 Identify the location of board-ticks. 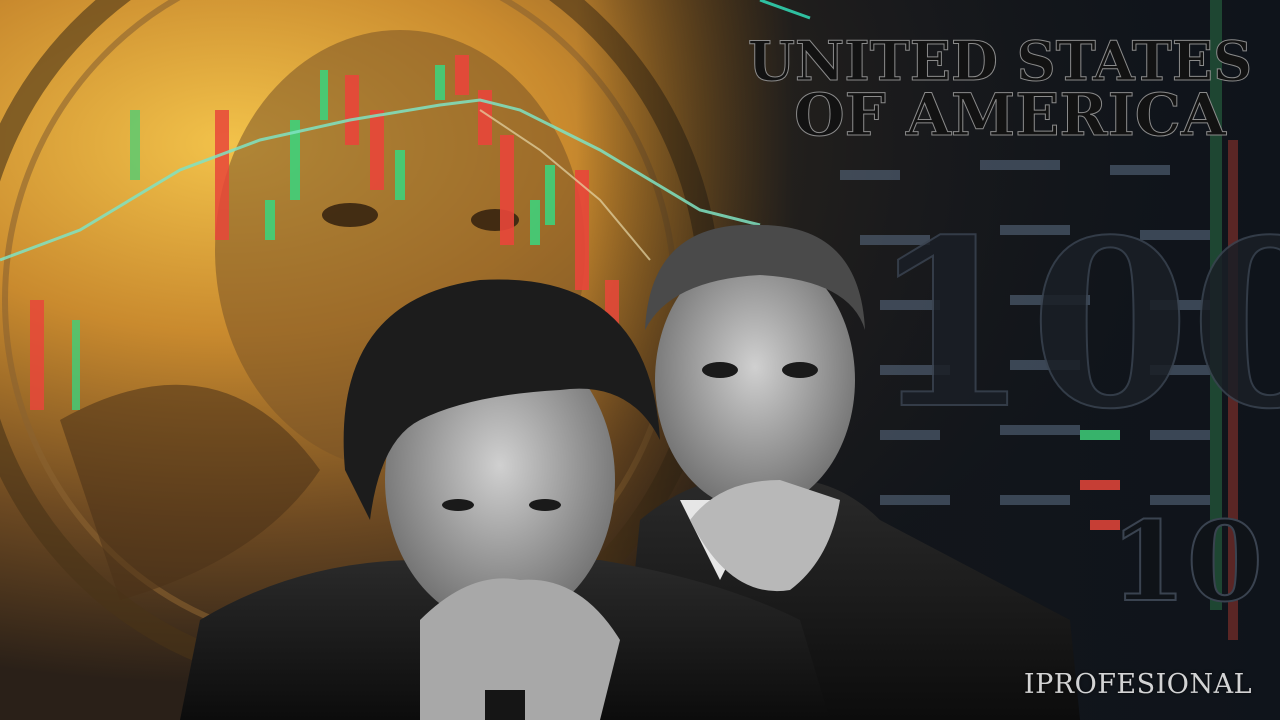
(1159, 320).